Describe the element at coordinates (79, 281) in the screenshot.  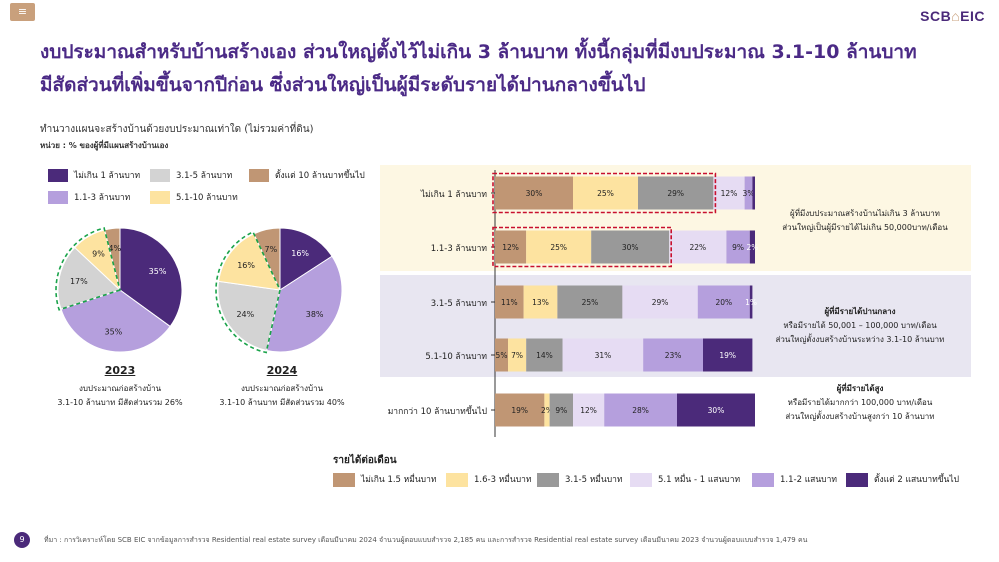
I see `pie-slice-label: 17%` at that location.